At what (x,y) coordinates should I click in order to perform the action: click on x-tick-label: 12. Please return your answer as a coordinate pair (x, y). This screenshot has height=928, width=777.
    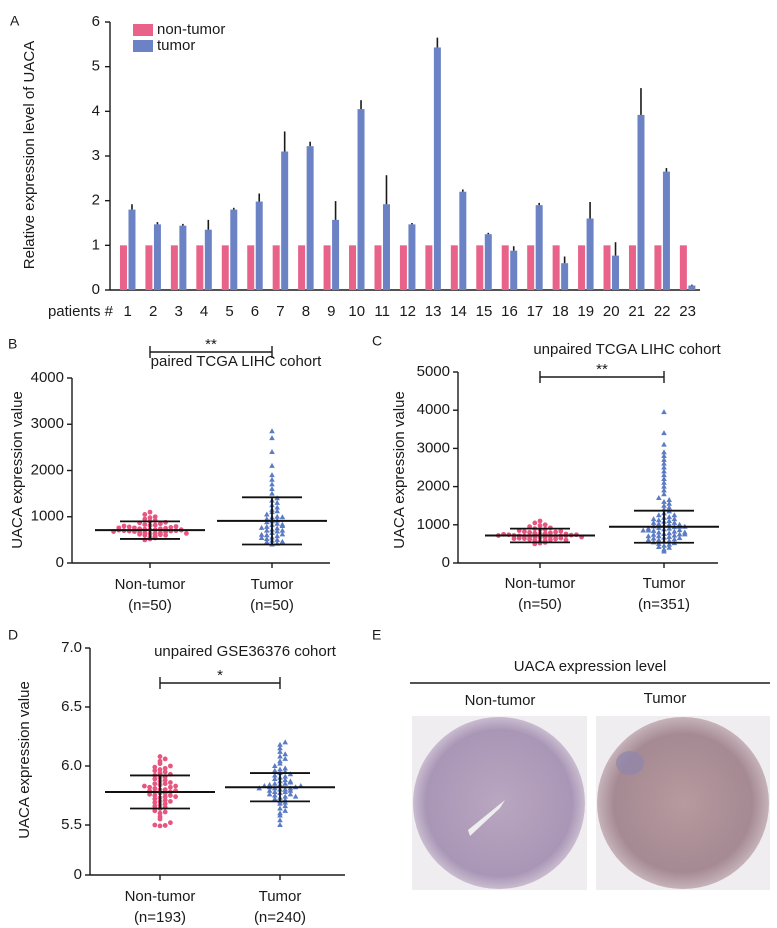
    Looking at the image, I should click on (407, 311).